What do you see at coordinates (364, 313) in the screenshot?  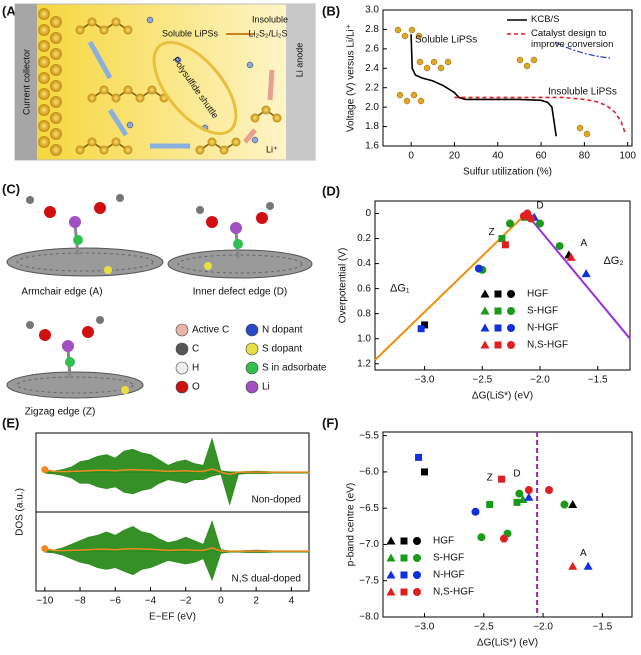 I see `y-tick-label: 0.8` at bounding box center [364, 313].